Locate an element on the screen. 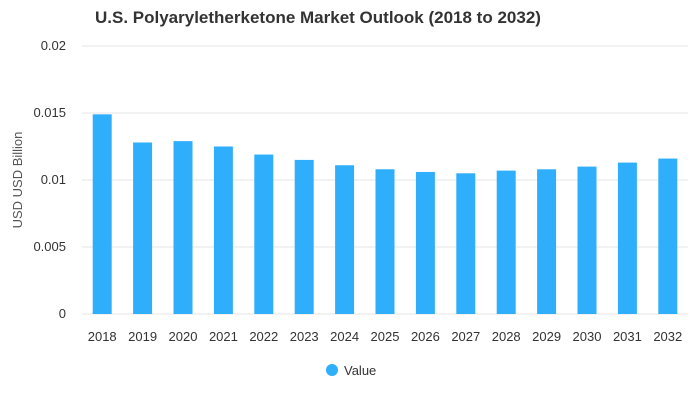 The height and width of the screenshot is (400, 700). y-tick-label: 0.02 is located at coordinates (53, 45).